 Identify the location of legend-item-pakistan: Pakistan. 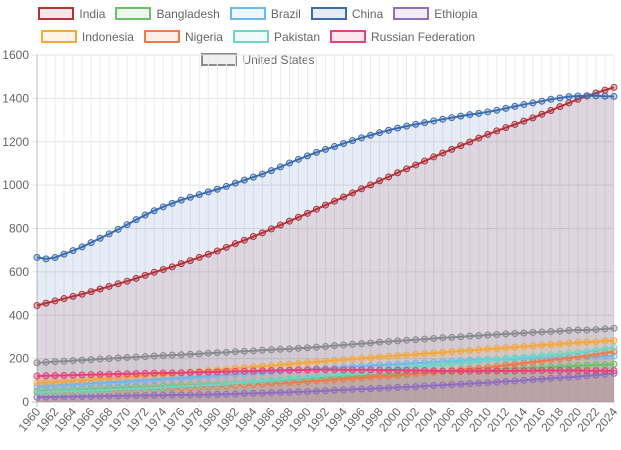
(276, 36).